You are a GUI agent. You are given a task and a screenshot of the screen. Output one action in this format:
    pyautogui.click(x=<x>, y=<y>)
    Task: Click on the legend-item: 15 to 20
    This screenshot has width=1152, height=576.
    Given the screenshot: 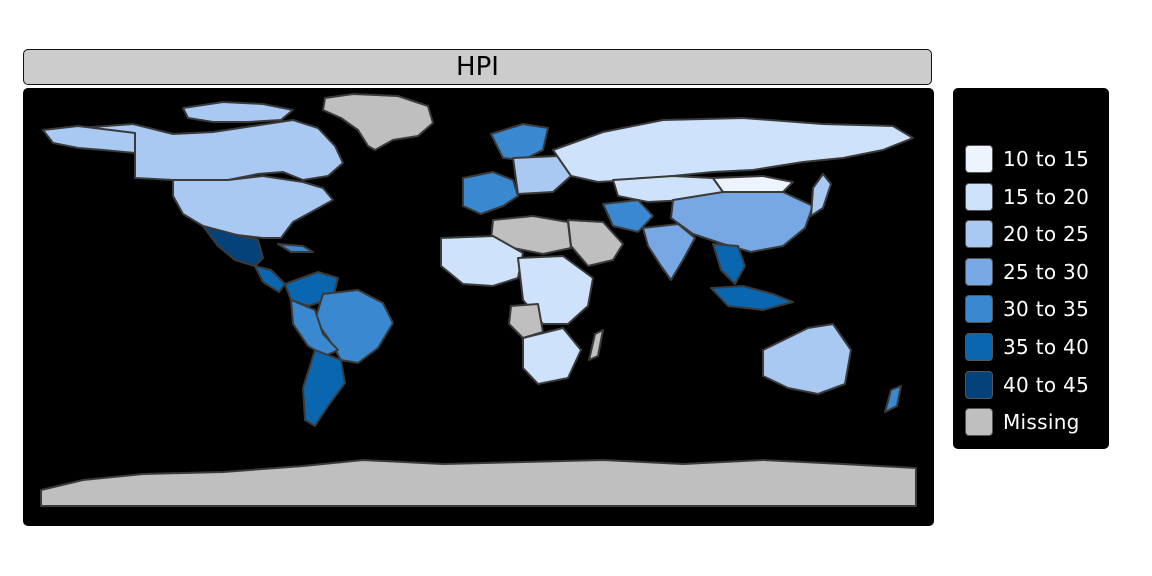 What is the action you would take?
    pyautogui.click(x=1027, y=197)
    